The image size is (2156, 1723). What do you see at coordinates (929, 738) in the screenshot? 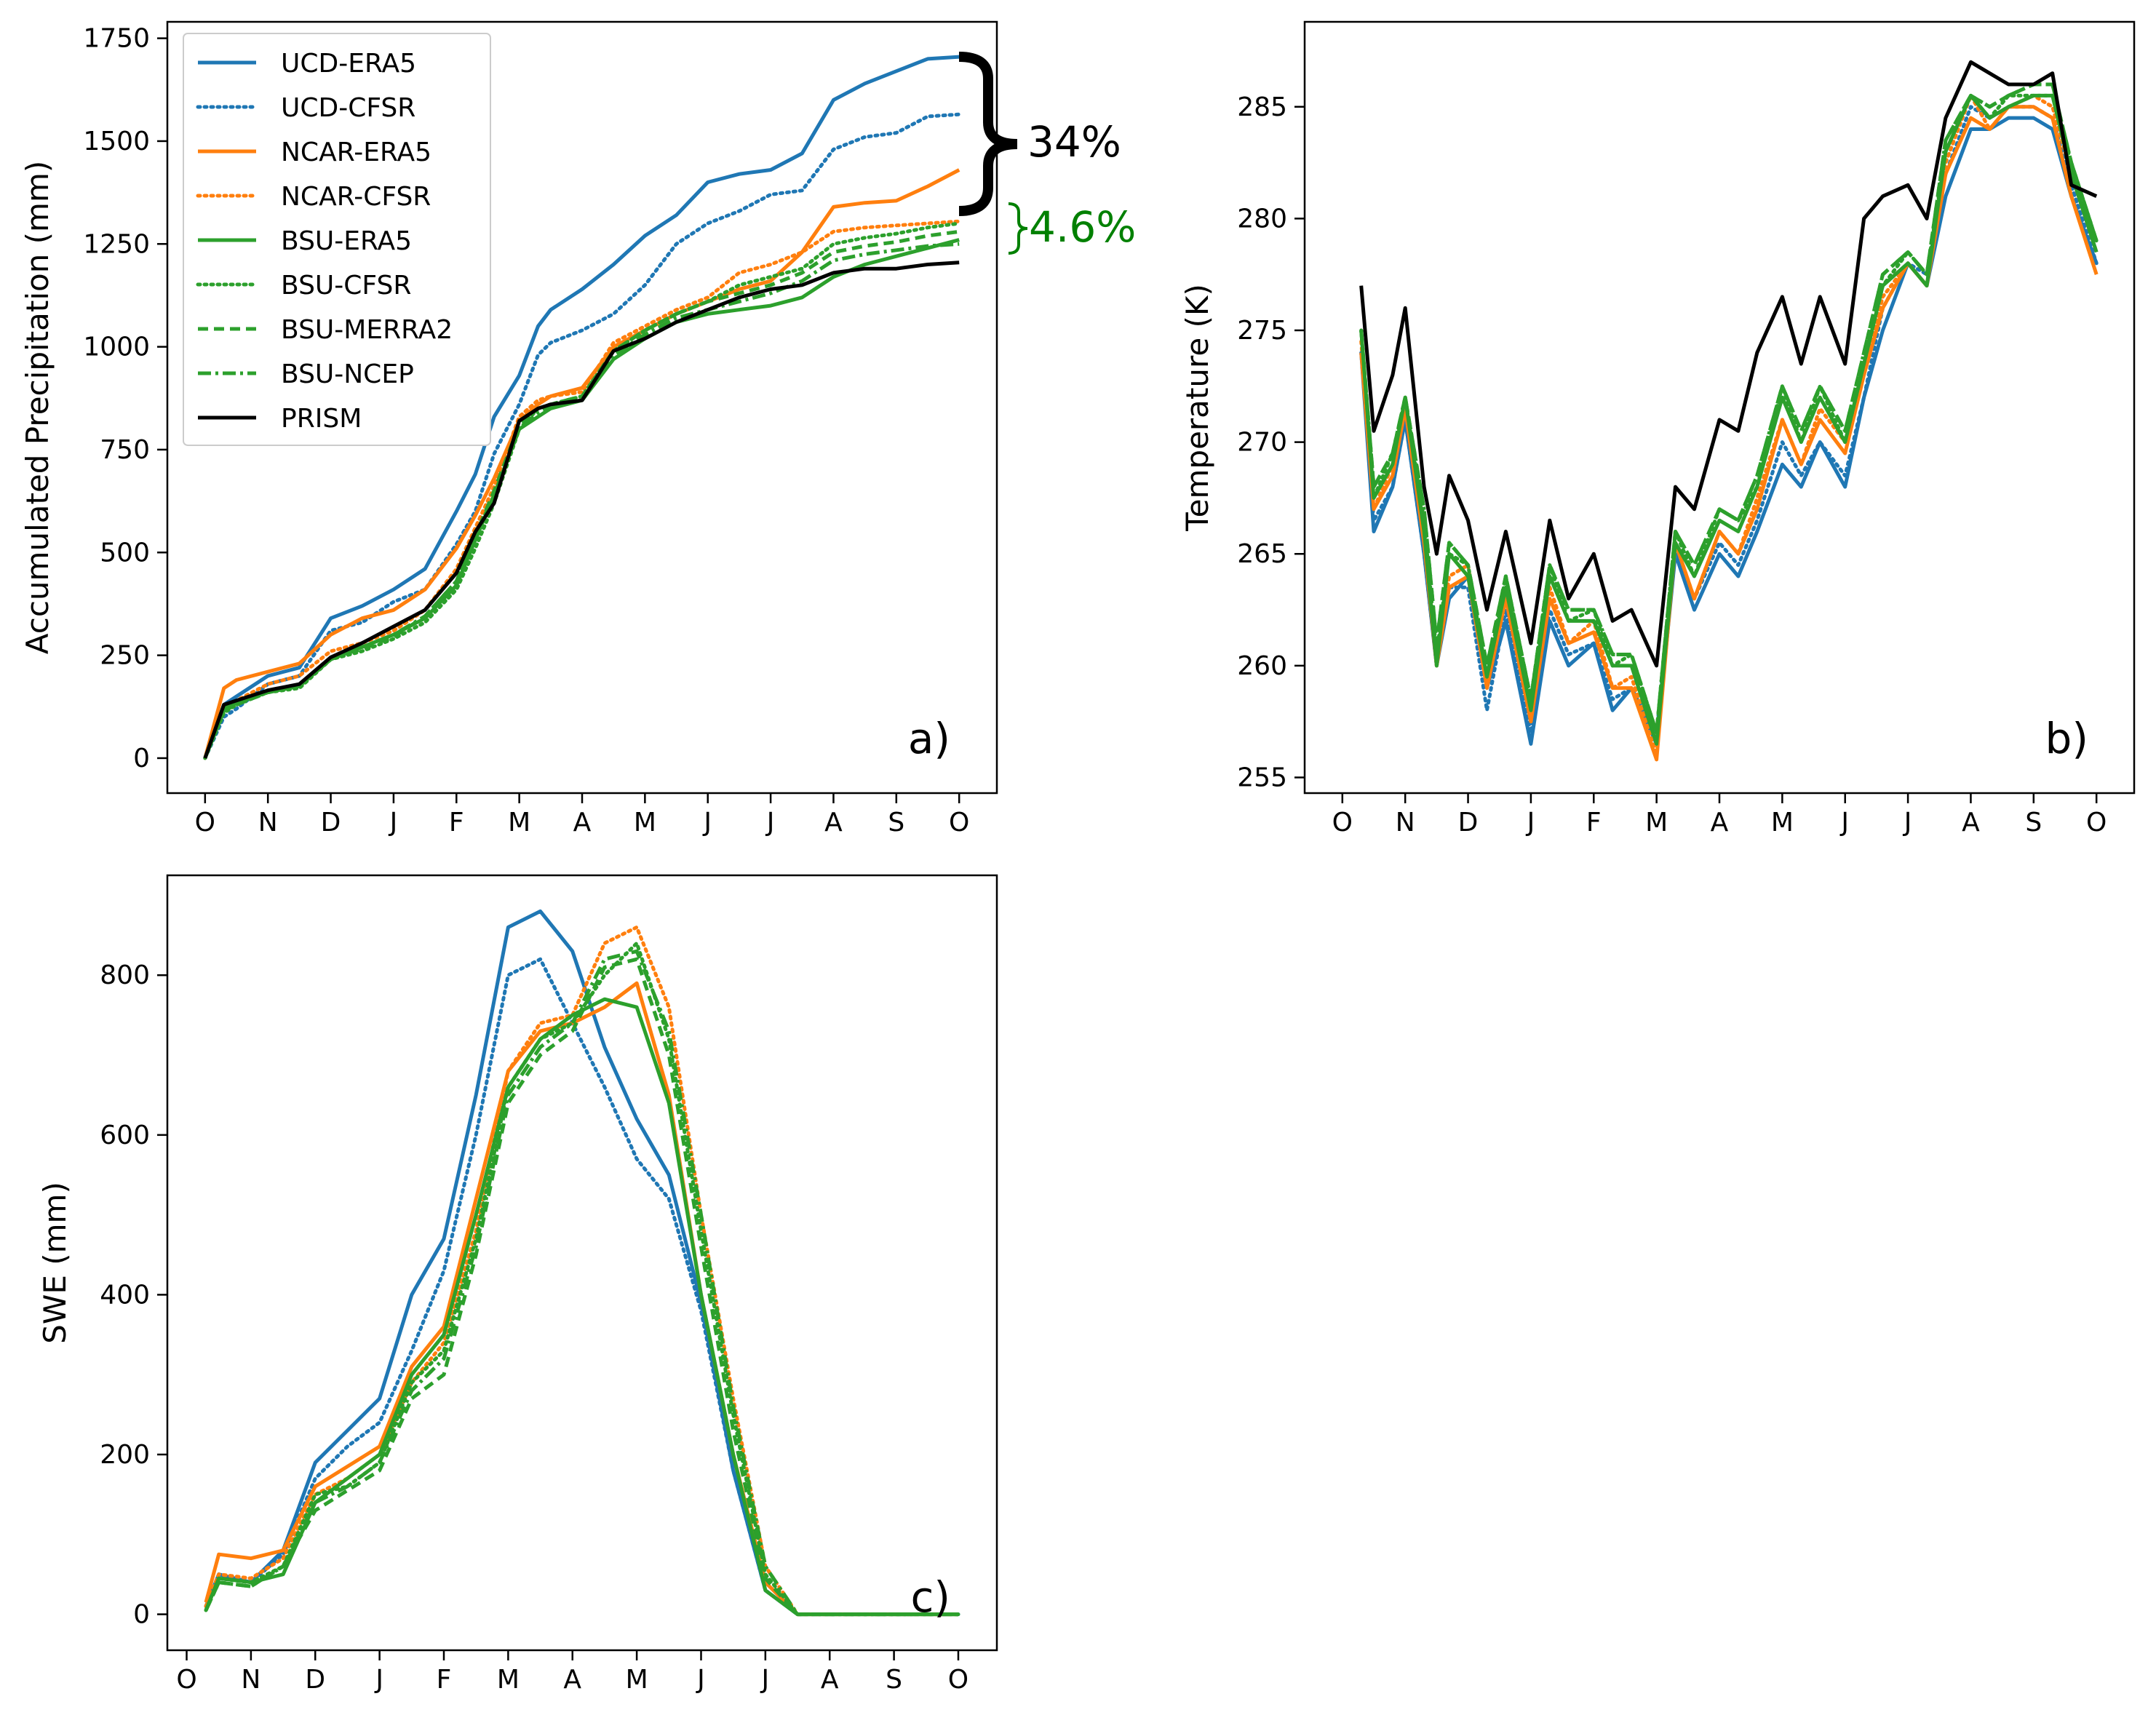
I see `panel-label-a: a)` at bounding box center [929, 738].